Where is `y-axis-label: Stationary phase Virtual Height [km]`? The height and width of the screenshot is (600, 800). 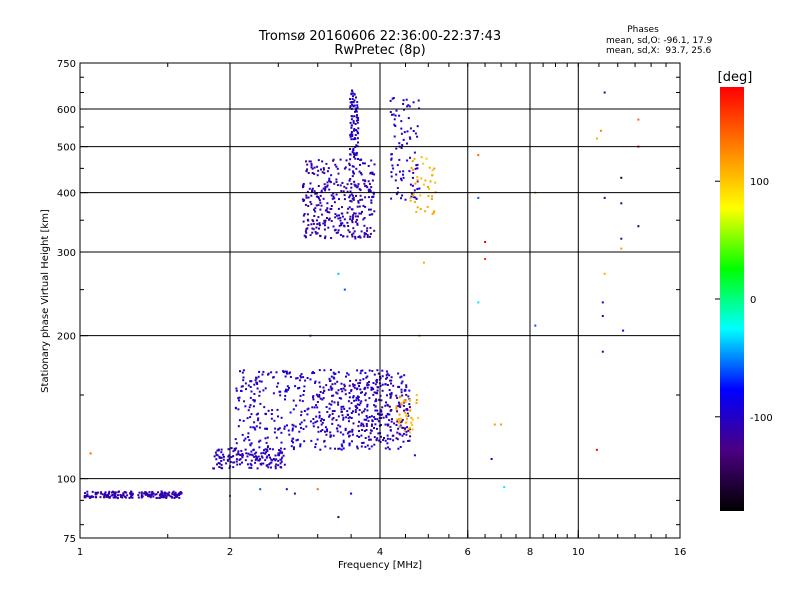
y-axis-label: Stationary phase Virtual Height [km] is located at coordinates (45, 301).